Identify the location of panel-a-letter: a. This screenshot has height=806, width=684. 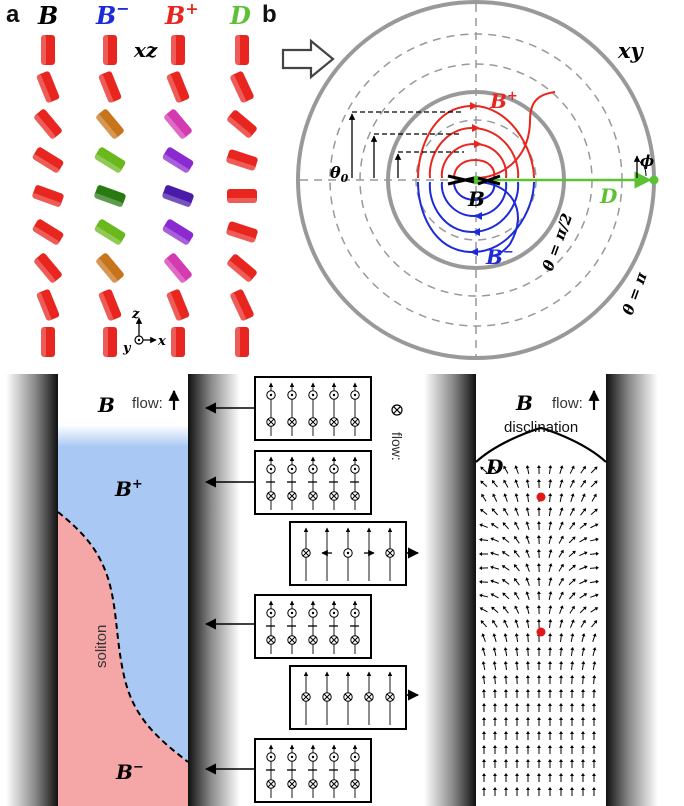
(13, 14).